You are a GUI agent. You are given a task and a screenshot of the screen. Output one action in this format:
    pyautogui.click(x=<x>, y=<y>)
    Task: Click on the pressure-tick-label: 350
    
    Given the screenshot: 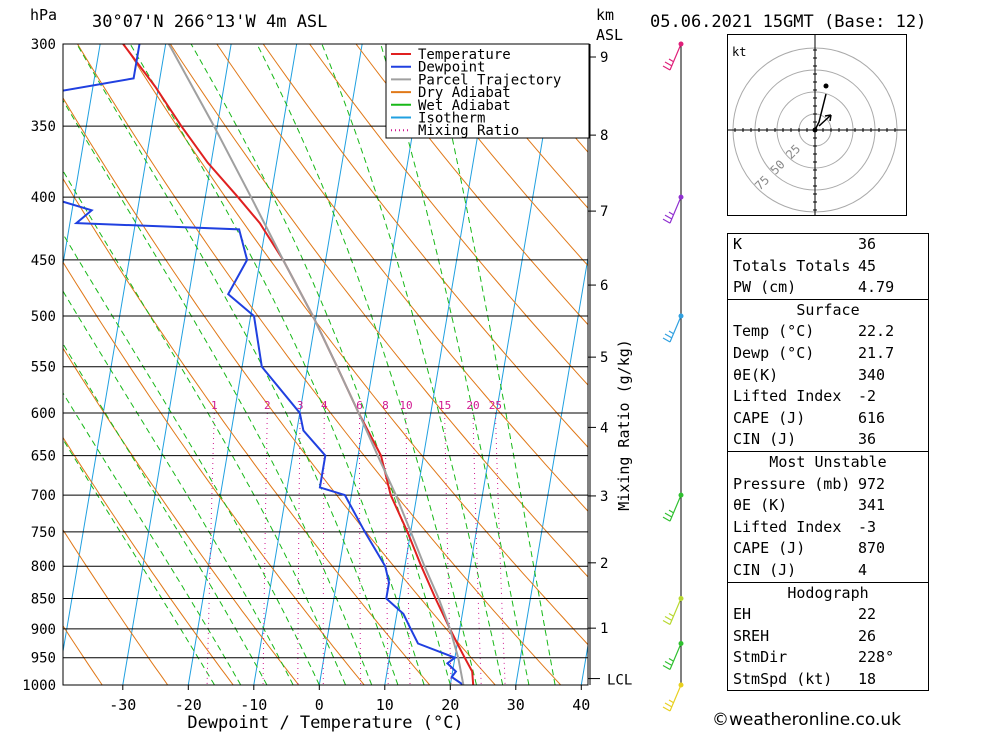 What is the action you would take?
    pyautogui.click(x=43, y=127)
    